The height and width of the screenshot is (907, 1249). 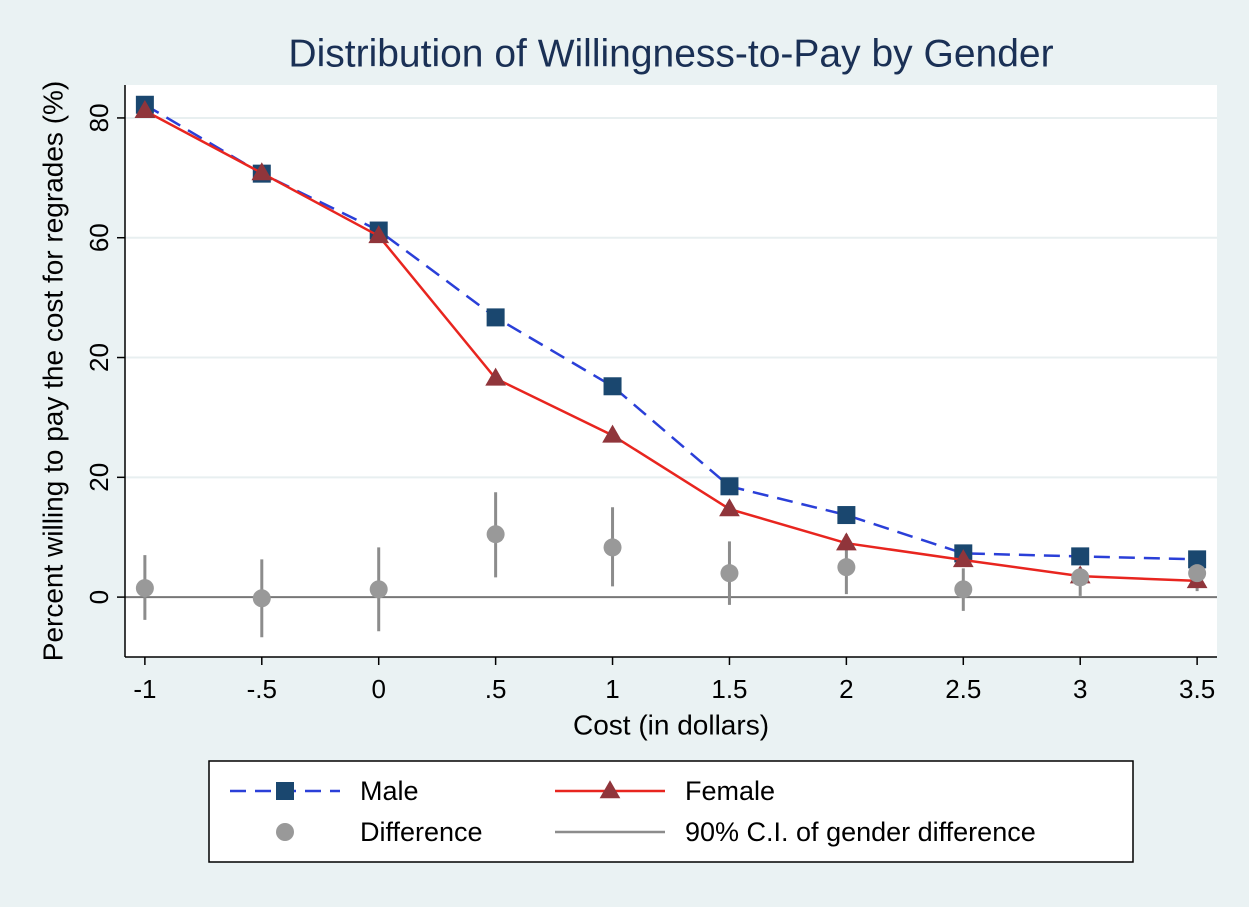 What do you see at coordinates (729, 689) in the screenshot?
I see `x-tick-label: 1.5` at bounding box center [729, 689].